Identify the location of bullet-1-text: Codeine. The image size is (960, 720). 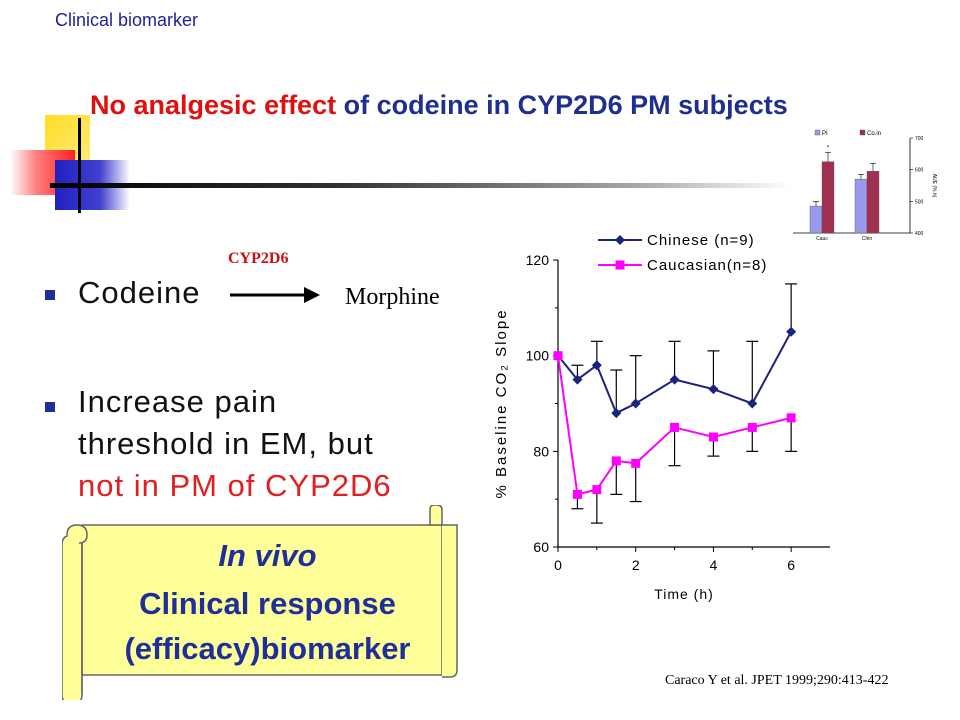
(139, 292).